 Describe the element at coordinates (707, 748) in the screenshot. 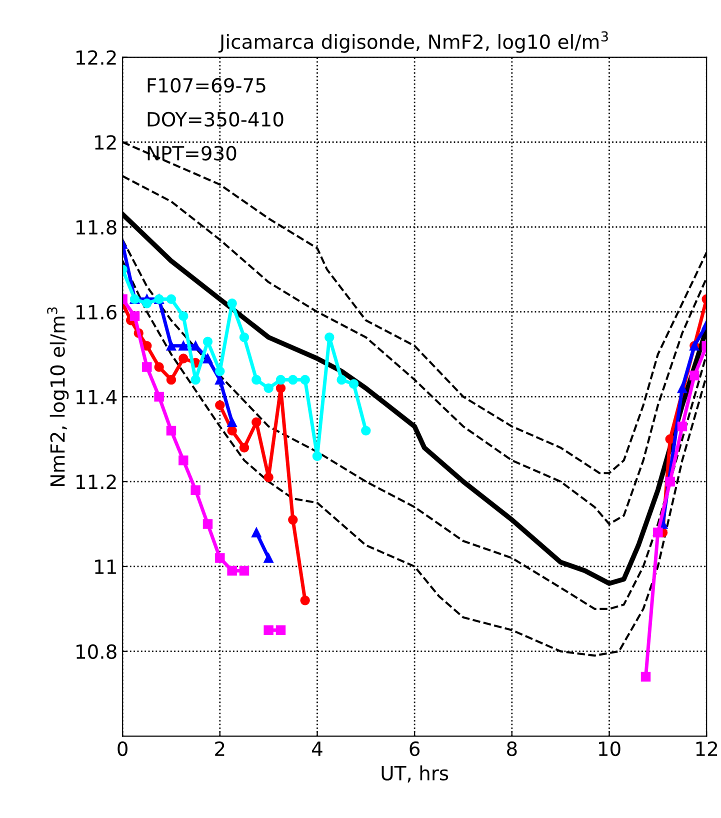

I see `x-tick-label: 12` at that location.